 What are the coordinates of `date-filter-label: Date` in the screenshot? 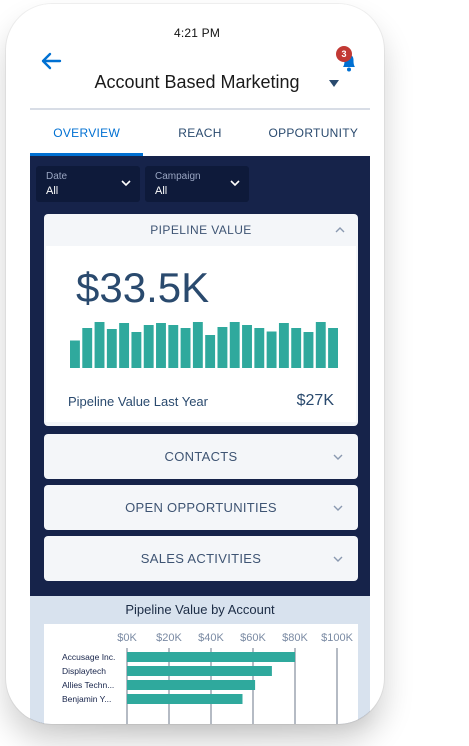 It's located at (57, 176).